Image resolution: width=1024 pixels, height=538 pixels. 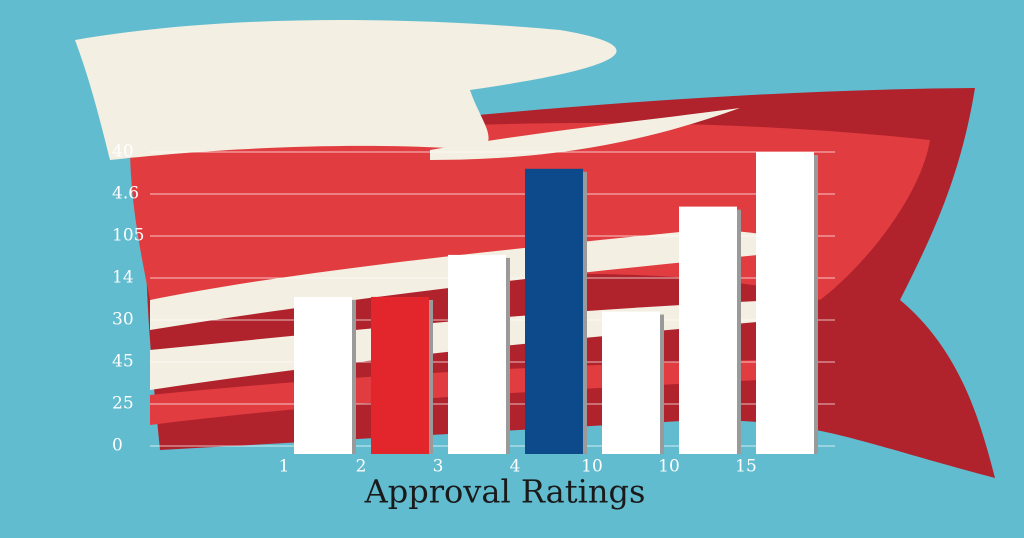 What do you see at coordinates (123, 320) in the screenshot?
I see `y-tick-label: 30` at bounding box center [123, 320].